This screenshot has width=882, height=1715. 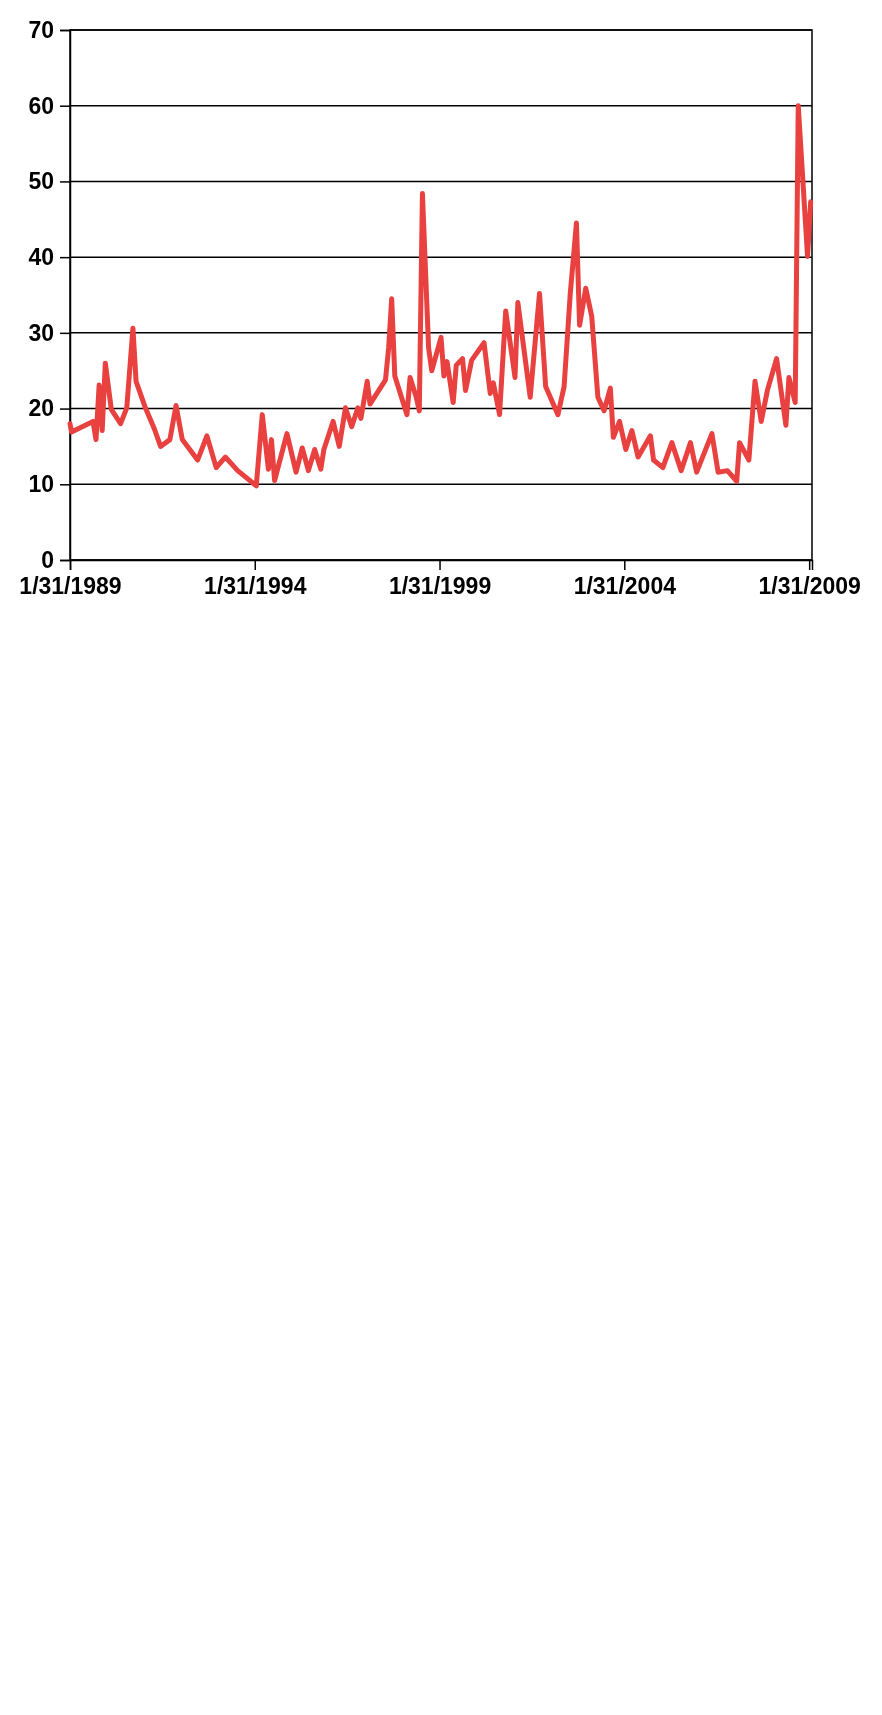 What do you see at coordinates (41, 181) in the screenshot?
I see `y-tick-label: 50` at bounding box center [41, 181].